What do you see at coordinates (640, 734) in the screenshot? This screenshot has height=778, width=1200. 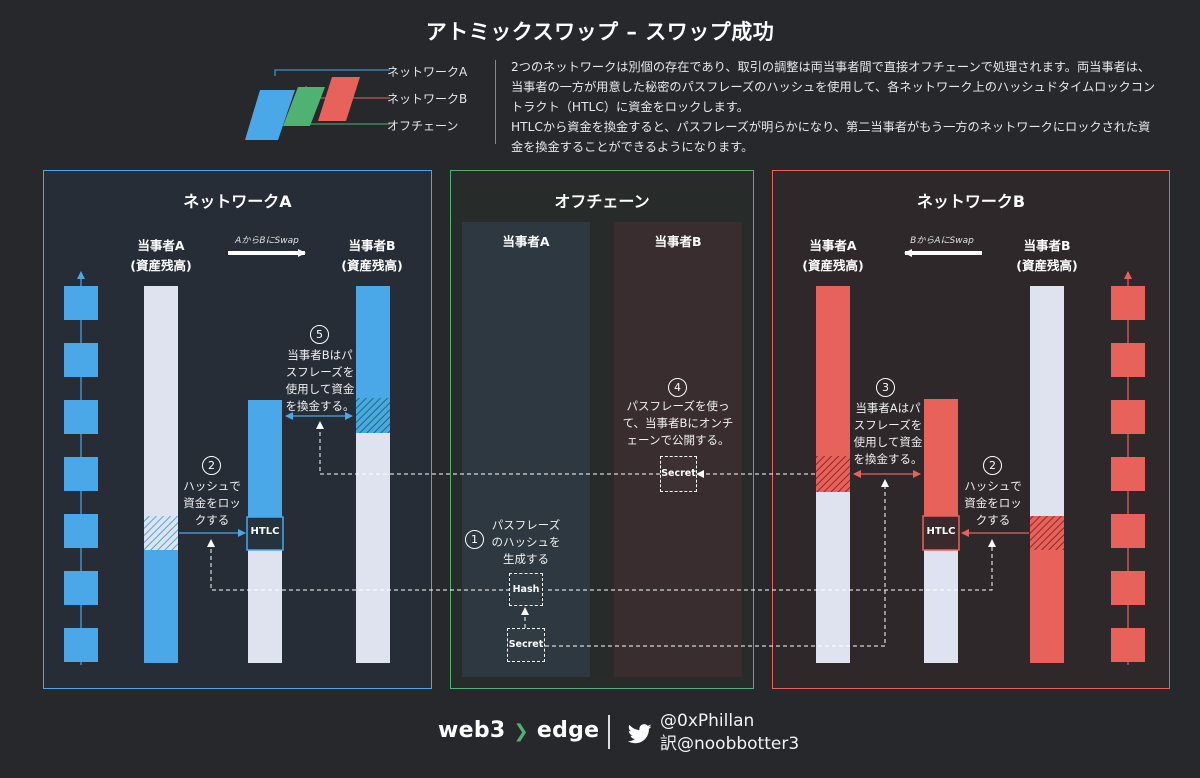 I see `twitter-bird-icon` at bounding box center [640, 734].